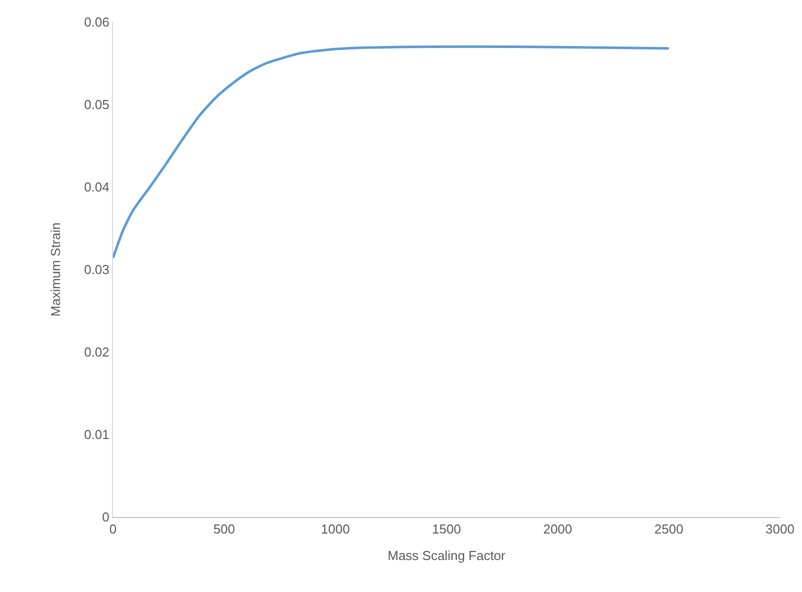 The image size is (802, 592). What do you see at coordinates (335, 529) in the screenshot?
I see `x-tick-label: 1000` at bounding box center [335, 529].